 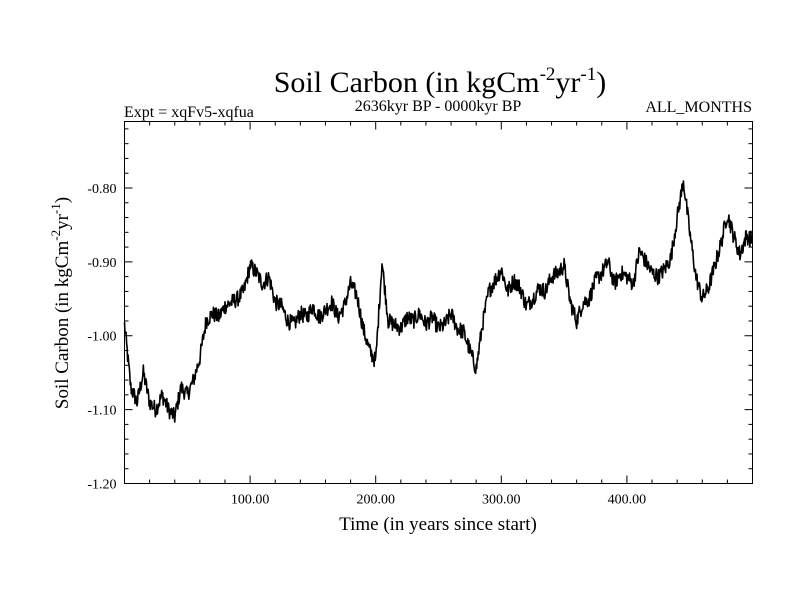 What do you see at coordinates (101, 189) in the screenshot?
I see `y-tick-label: -0.80` at bounding box center [101, 189].